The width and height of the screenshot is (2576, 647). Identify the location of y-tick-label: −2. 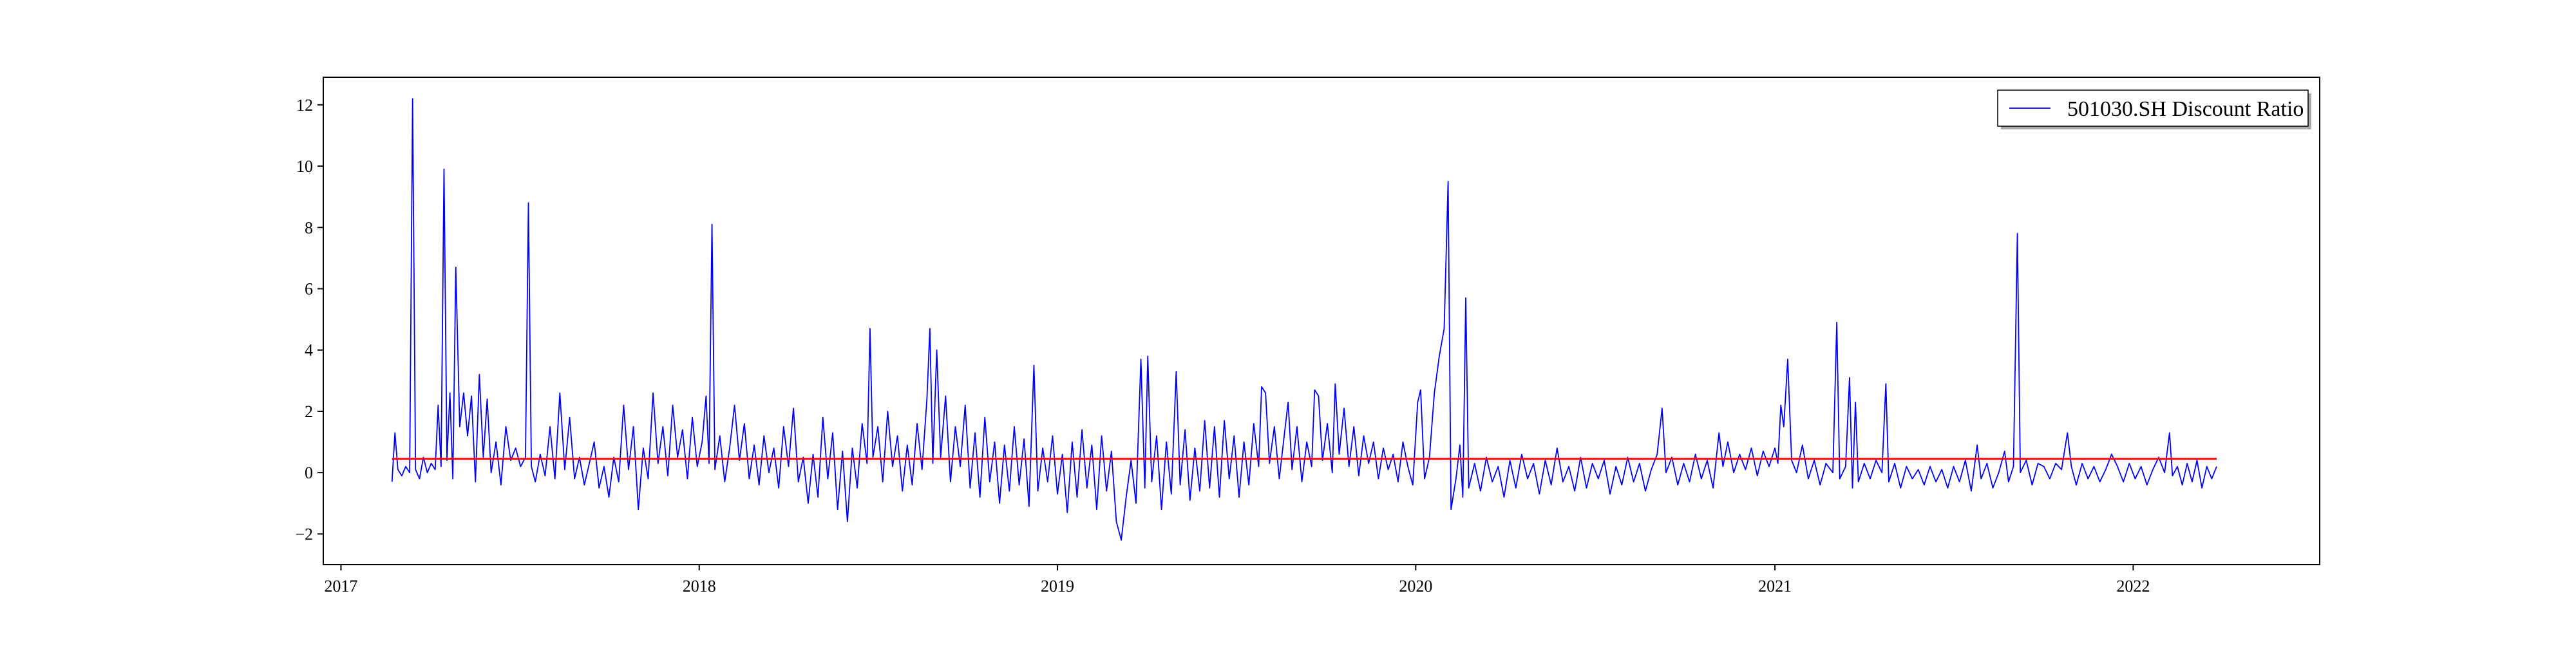
(304, 534).